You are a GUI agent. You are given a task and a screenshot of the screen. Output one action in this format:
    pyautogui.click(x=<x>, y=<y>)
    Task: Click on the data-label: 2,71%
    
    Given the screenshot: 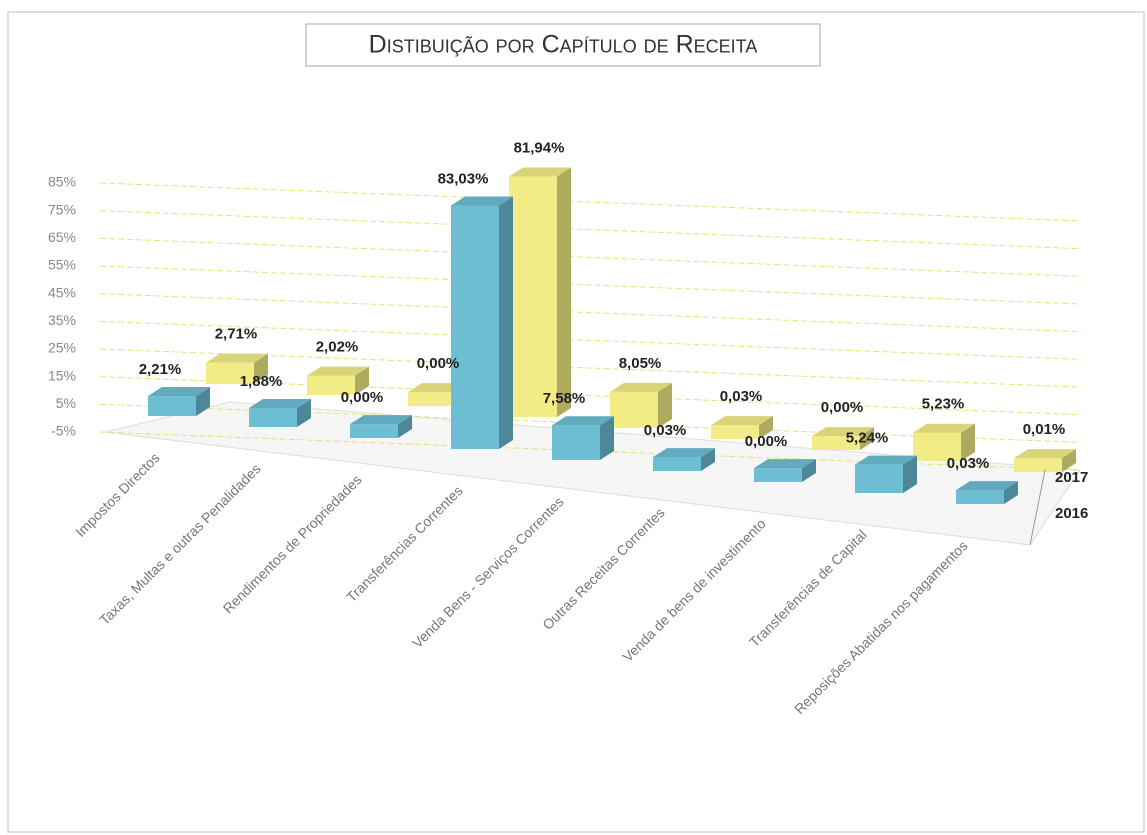 What is the action you would take?
    pyautogui.click(x=236, y=334)
    